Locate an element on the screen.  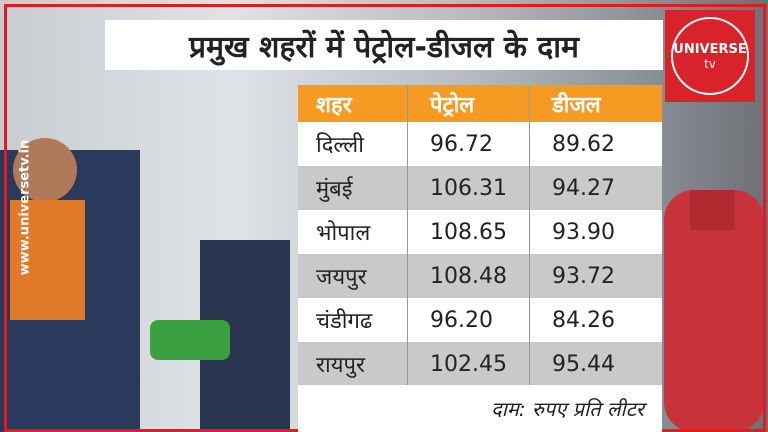
table-cell: 95.44 is located at coordinates (583, 364).